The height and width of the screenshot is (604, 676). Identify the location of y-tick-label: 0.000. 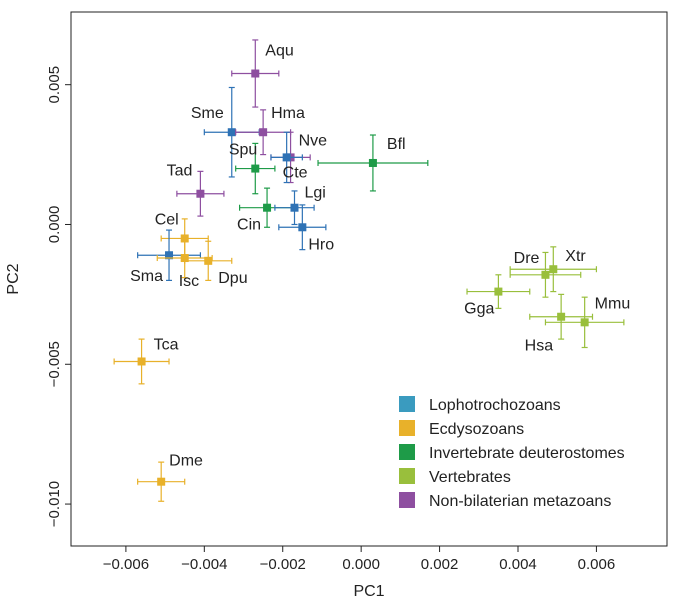
(54, 225).